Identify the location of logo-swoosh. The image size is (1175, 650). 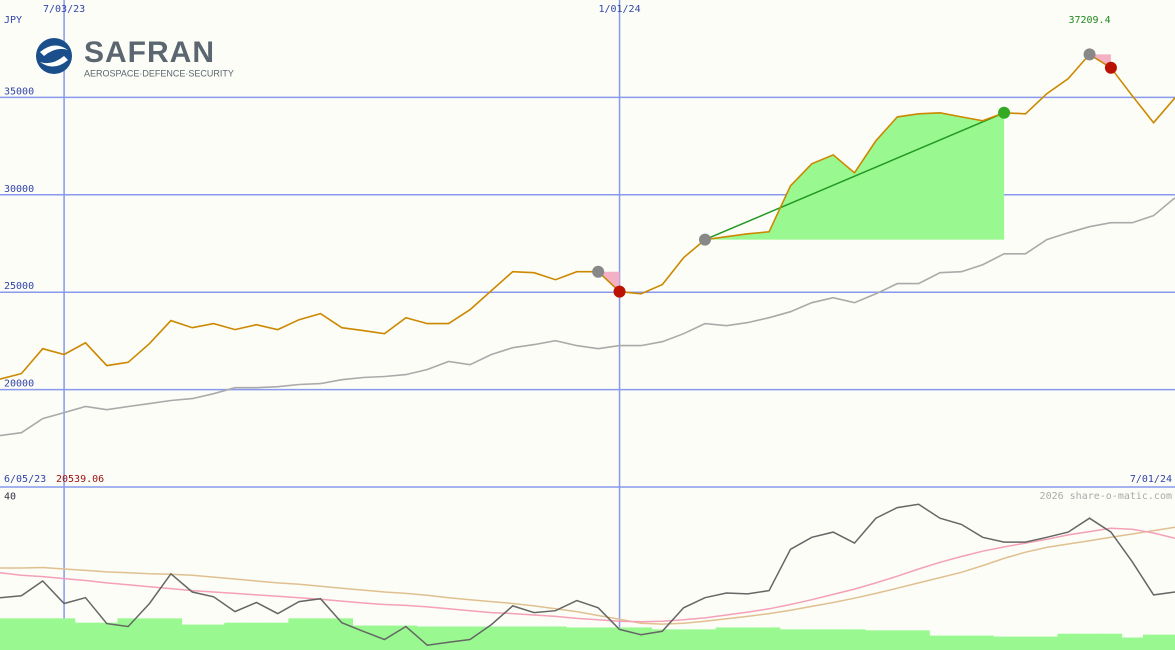
(54, 56).